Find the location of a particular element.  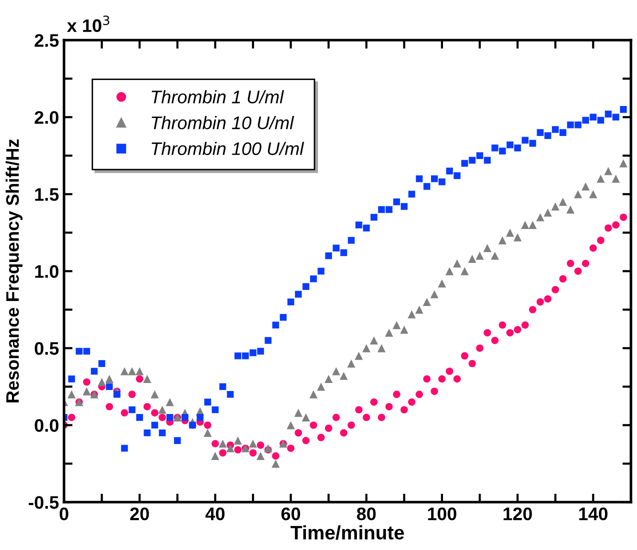

legend-label: Thrombin 100 U/ml is located at coordinates (228, 149).